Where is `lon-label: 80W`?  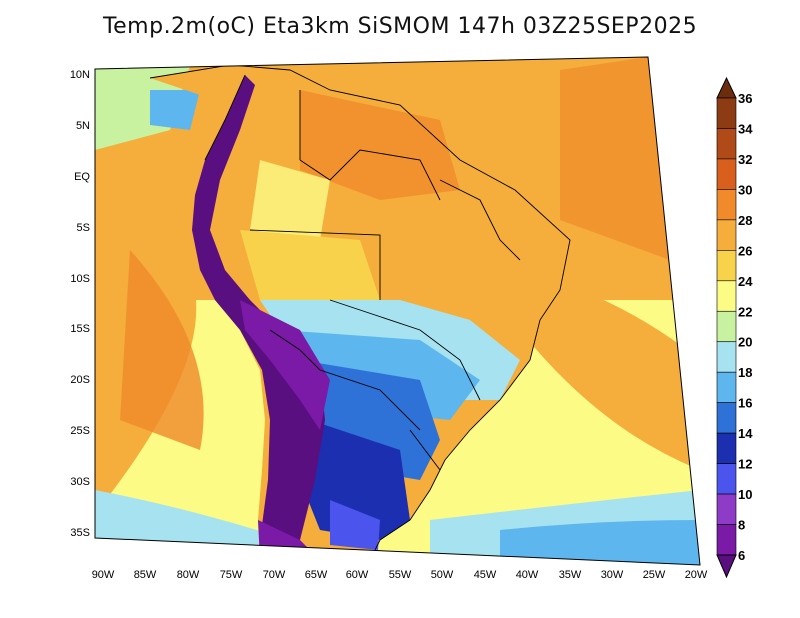 lon-label: 80W is located at coordinates (188, 575).